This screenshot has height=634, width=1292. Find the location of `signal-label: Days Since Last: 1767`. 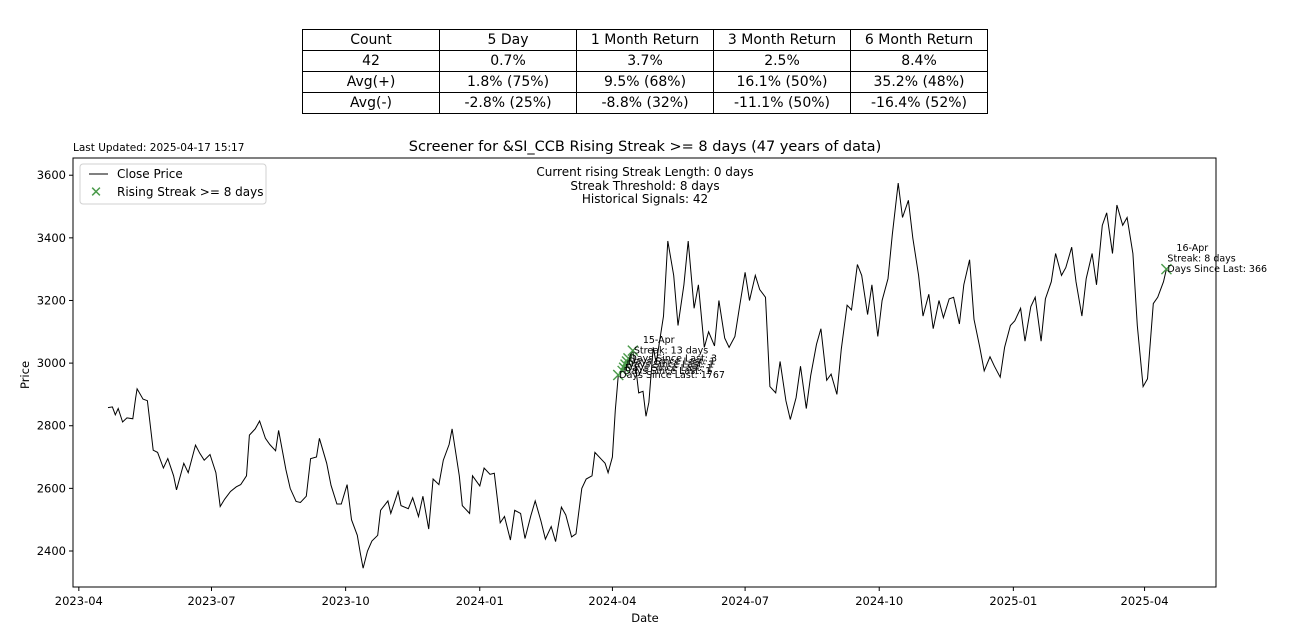

signal-label: Days Since Last: 1767 is located at coordinates (672, 375).